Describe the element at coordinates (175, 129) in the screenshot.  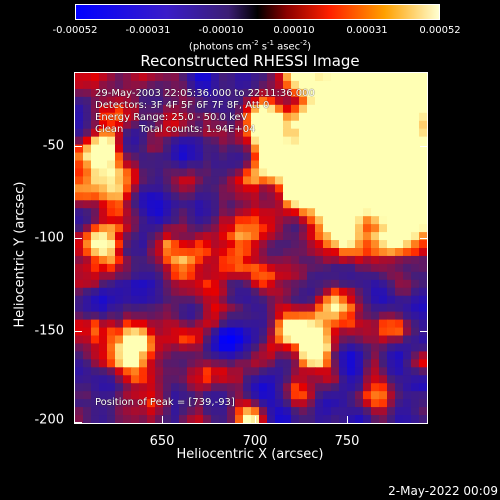
I see `info-total-counts: Clean Total counts: 1.94E+04` at that location.